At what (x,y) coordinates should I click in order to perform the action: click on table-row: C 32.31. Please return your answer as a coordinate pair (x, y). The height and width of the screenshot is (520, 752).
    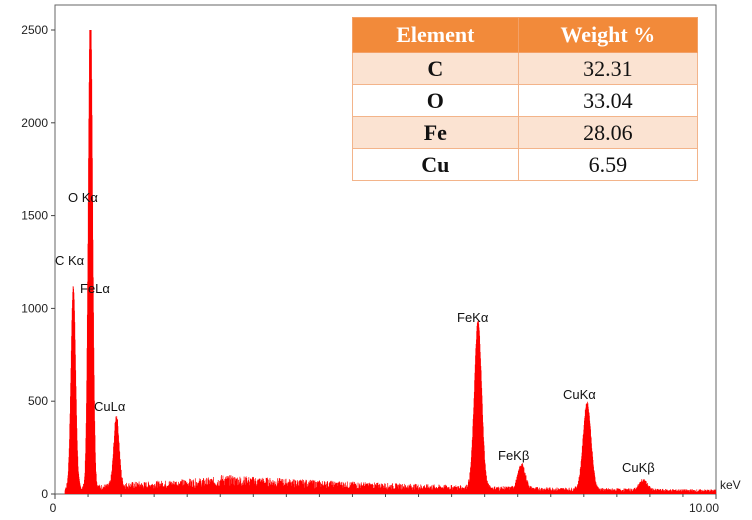
    Looking at the image, I should click on (525, 68).